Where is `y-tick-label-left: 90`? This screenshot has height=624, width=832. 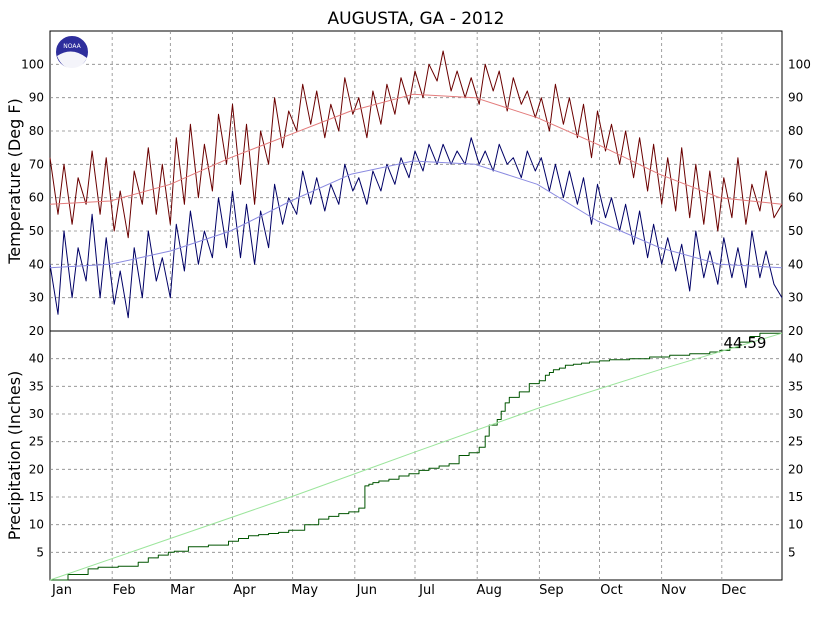 y-tick-label-left: 90 is located at coordinates (36, 98).